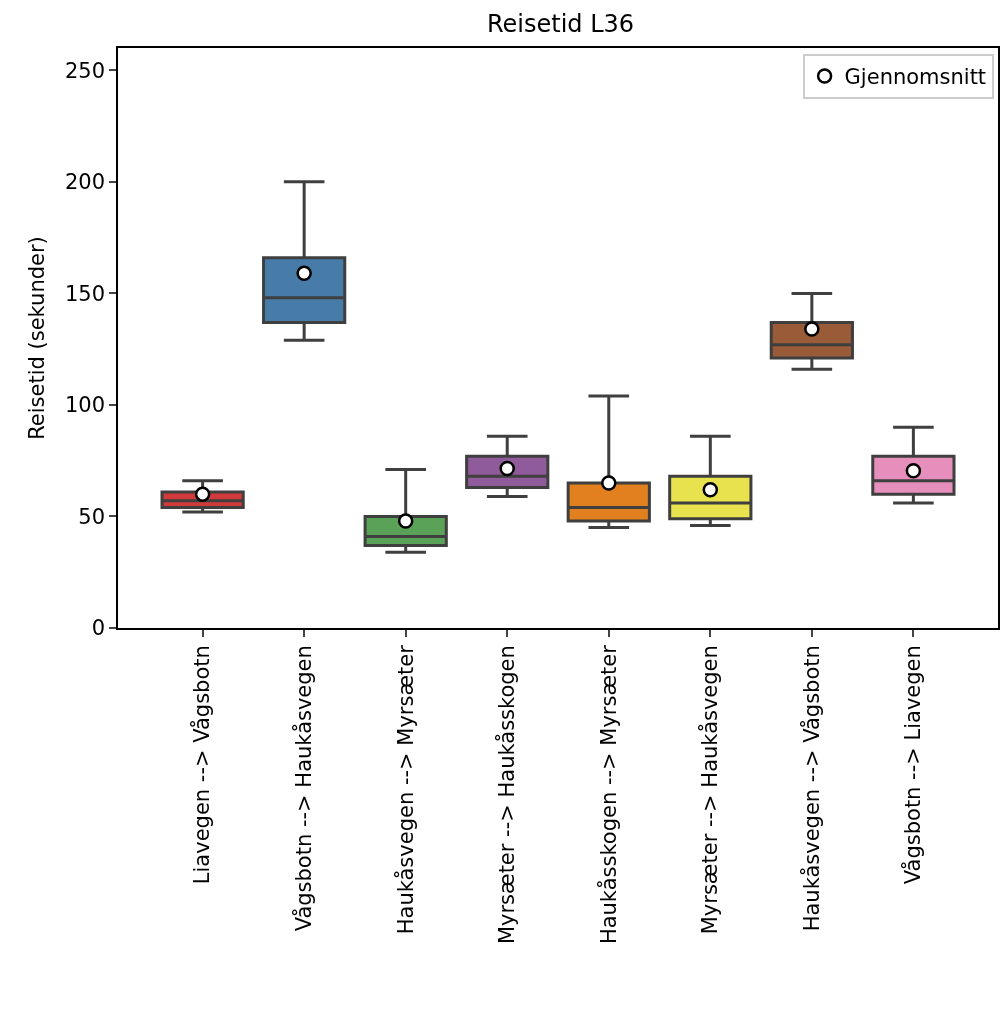 The image size is (1001, 1027). Describe the element at coordinates (608, 794) in the screenshot. I see `x-tick-label: Haukåsskogen --> Myrsæter` at that location.